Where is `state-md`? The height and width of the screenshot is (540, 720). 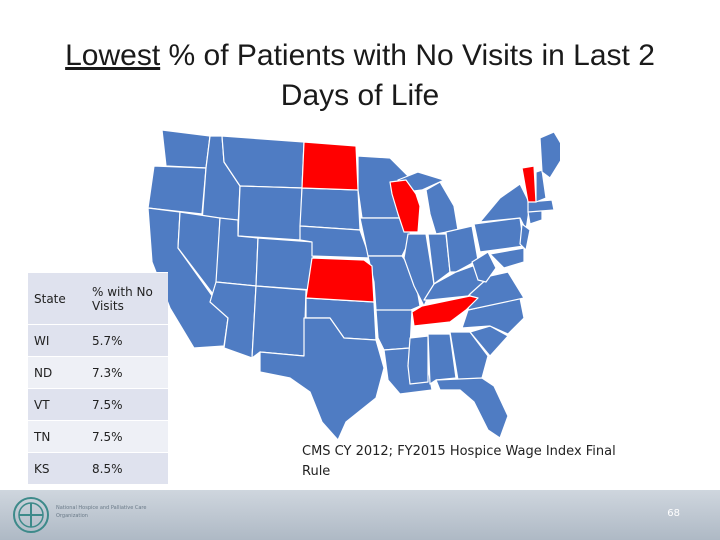 state-md is located at coordinates (507, 258).